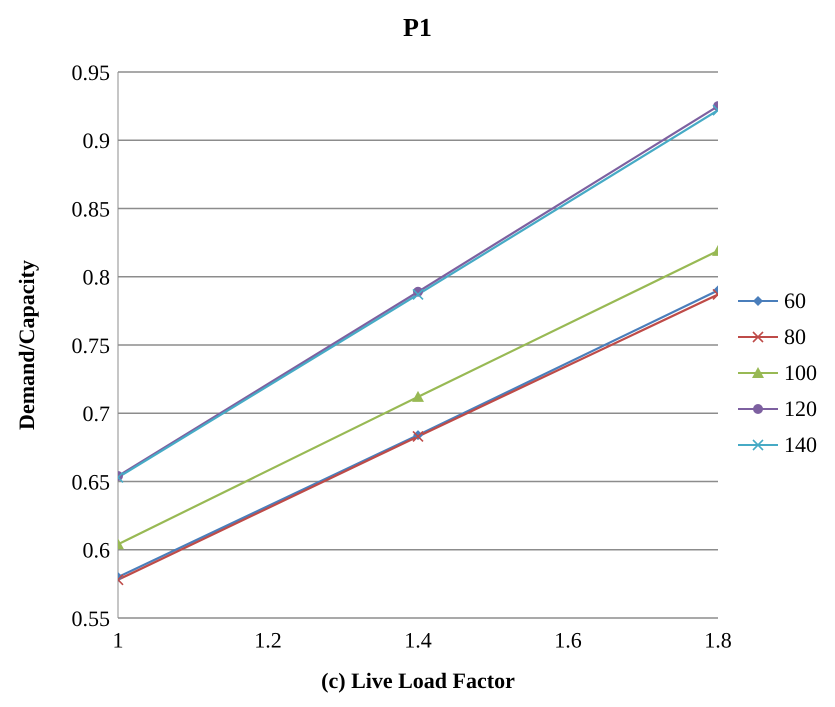  I want to click on y-tick-label: 0.55, so click(91, 618).